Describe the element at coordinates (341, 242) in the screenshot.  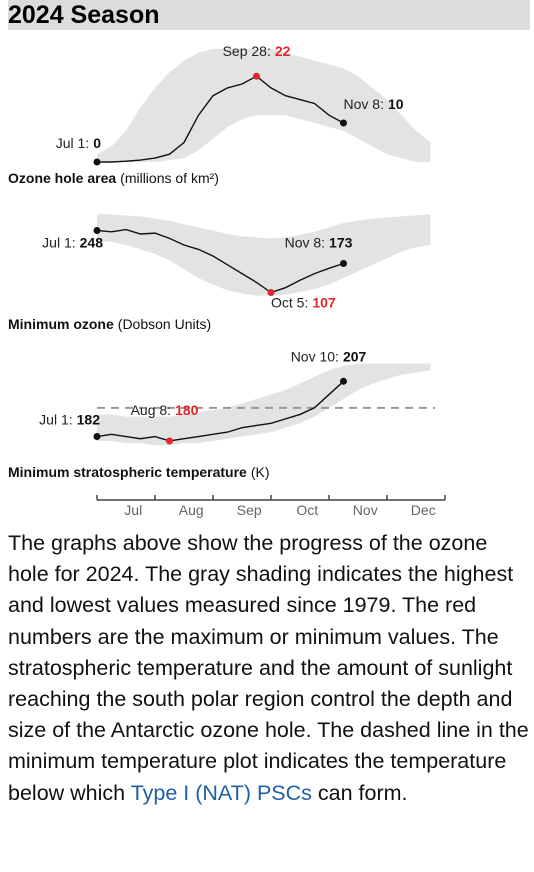
I see `annotation-value: 173` at that location.